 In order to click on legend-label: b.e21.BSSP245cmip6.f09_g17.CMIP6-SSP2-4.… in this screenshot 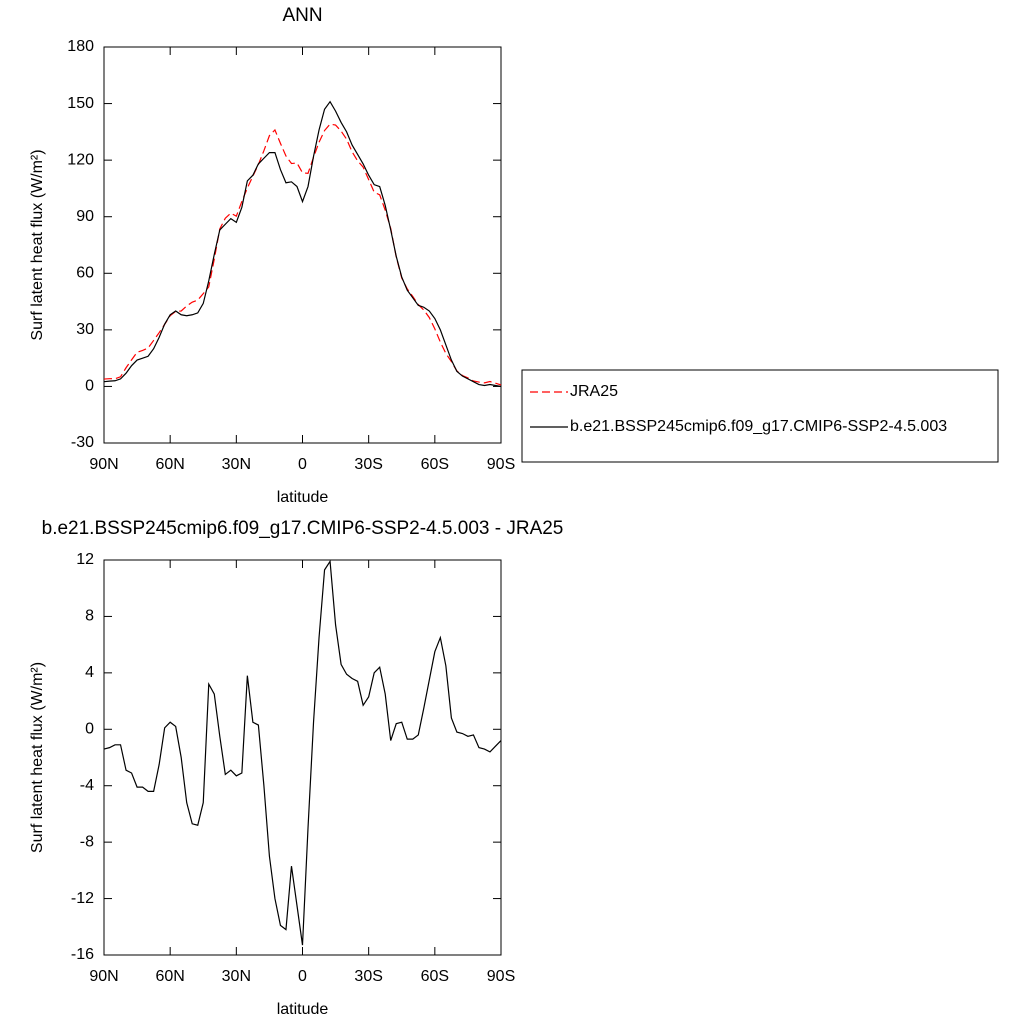, I will do `click(758, 426)`.